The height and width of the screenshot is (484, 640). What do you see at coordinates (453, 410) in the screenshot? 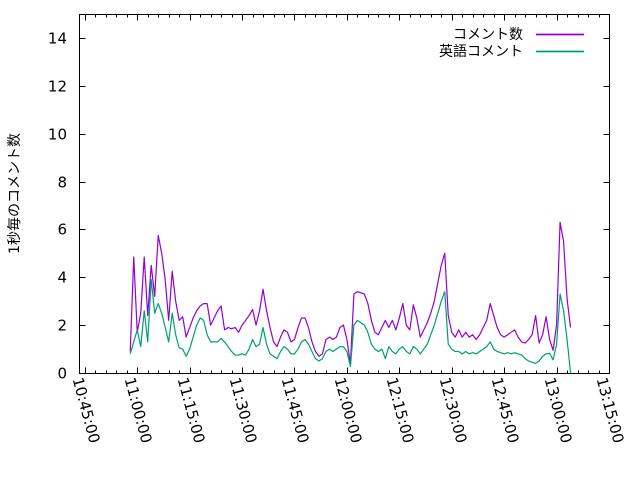
I see `x-axis-tick-label: 12:30:00` at bounding box center [453, 410].